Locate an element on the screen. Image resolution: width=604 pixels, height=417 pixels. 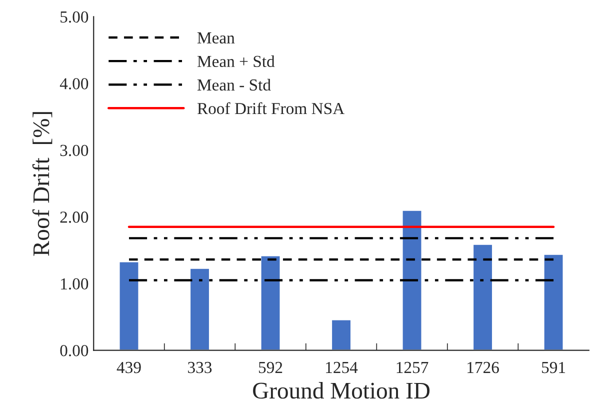
y-axis-title: Roof Drift [%] is located at coordinates (42, 184).